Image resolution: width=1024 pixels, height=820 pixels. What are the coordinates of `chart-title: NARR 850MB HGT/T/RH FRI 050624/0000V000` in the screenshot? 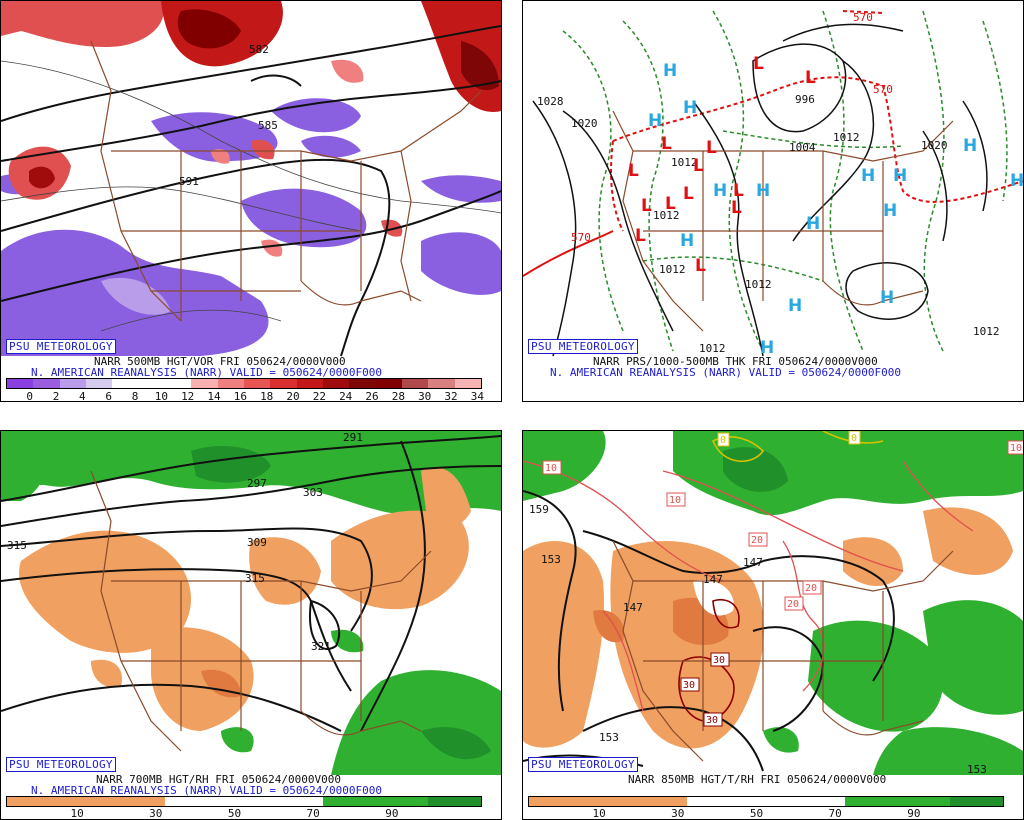 It's located at (757, 779).